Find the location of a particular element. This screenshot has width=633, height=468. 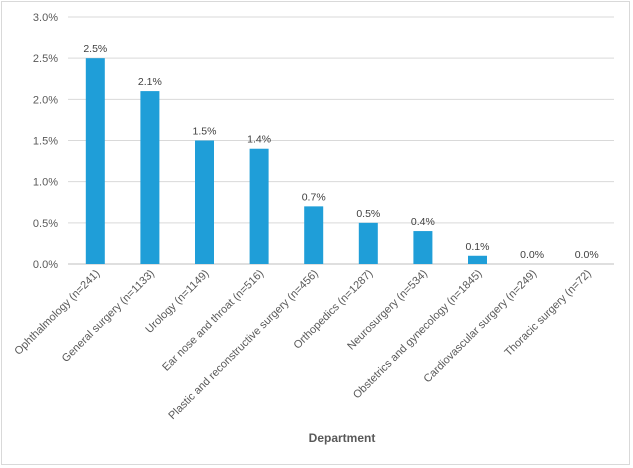

data-label: 0.7% is located at coordinates (314, 197).